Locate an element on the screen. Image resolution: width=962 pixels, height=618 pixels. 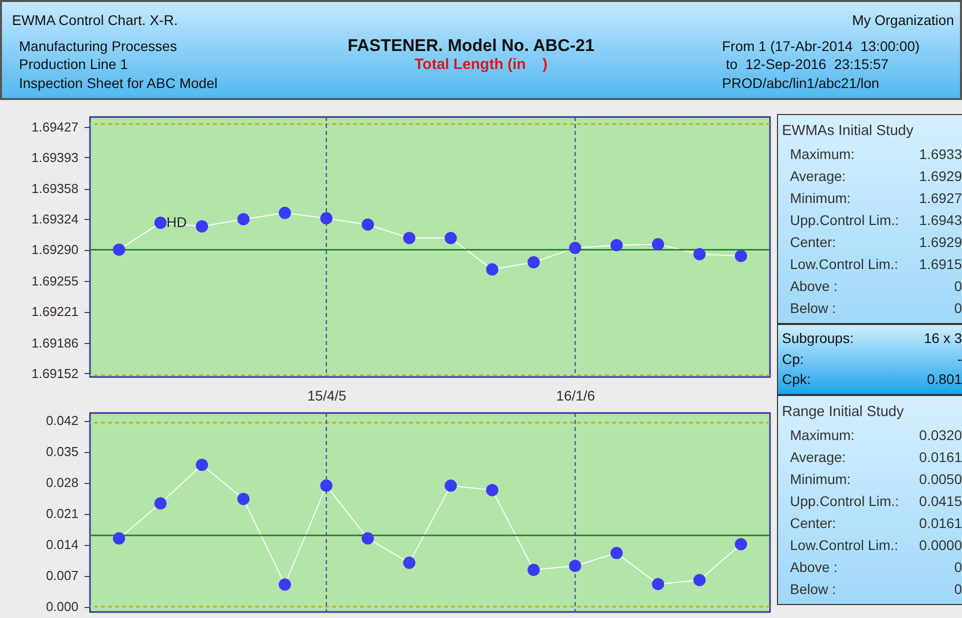
text: 1.6927 is located at coordinates (940, 198).